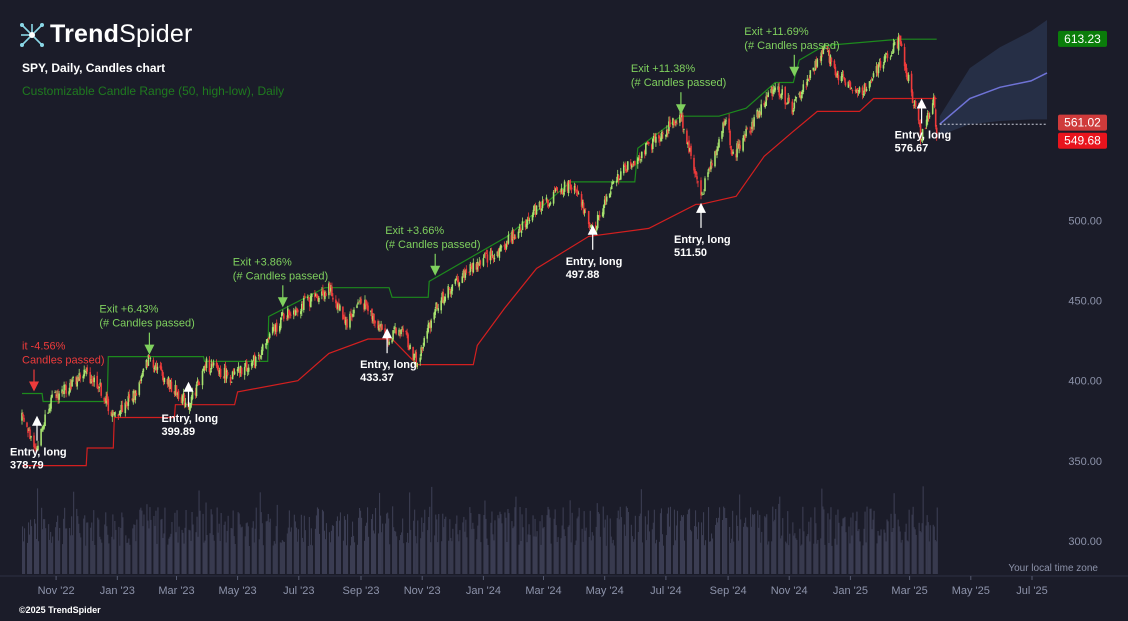  I want to click on timezone-label: Your local time zone, so click(1053, 568).